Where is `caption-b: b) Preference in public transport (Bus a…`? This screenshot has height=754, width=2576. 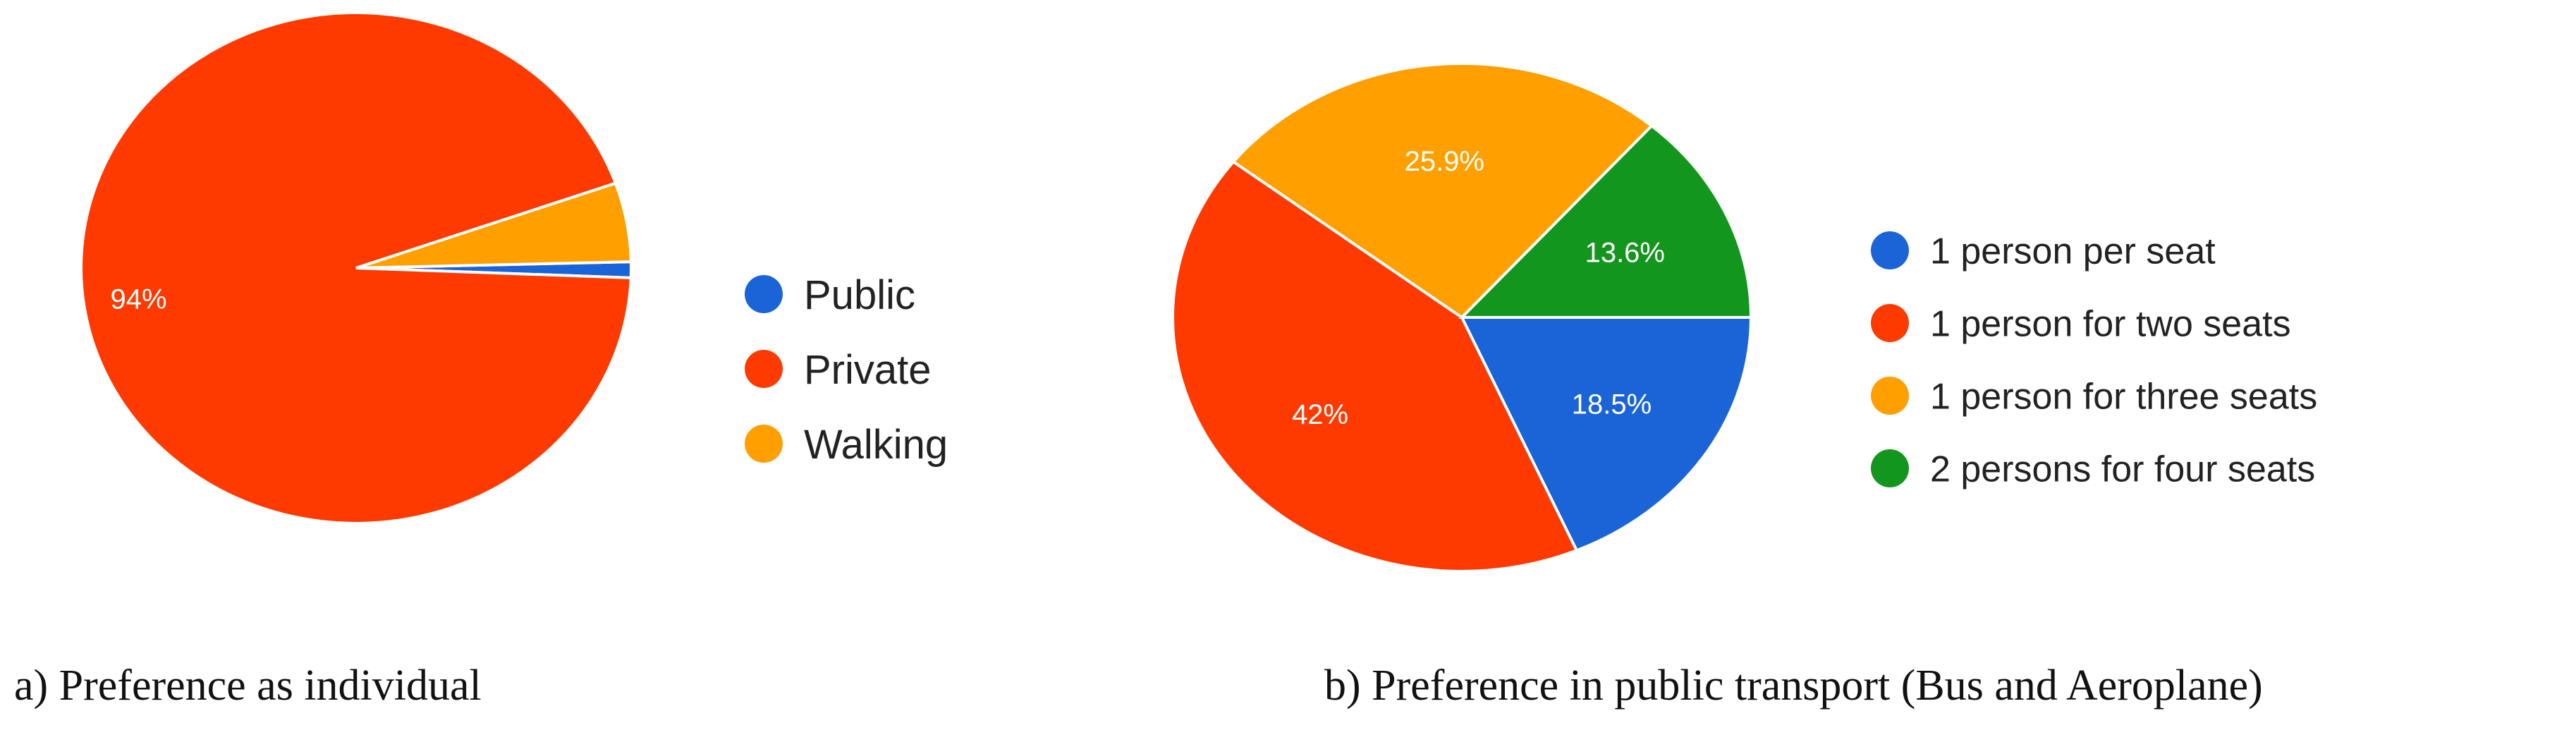 caption-b: b) Preference in public transport (Bus a… is located at coordinates (1794, 686).